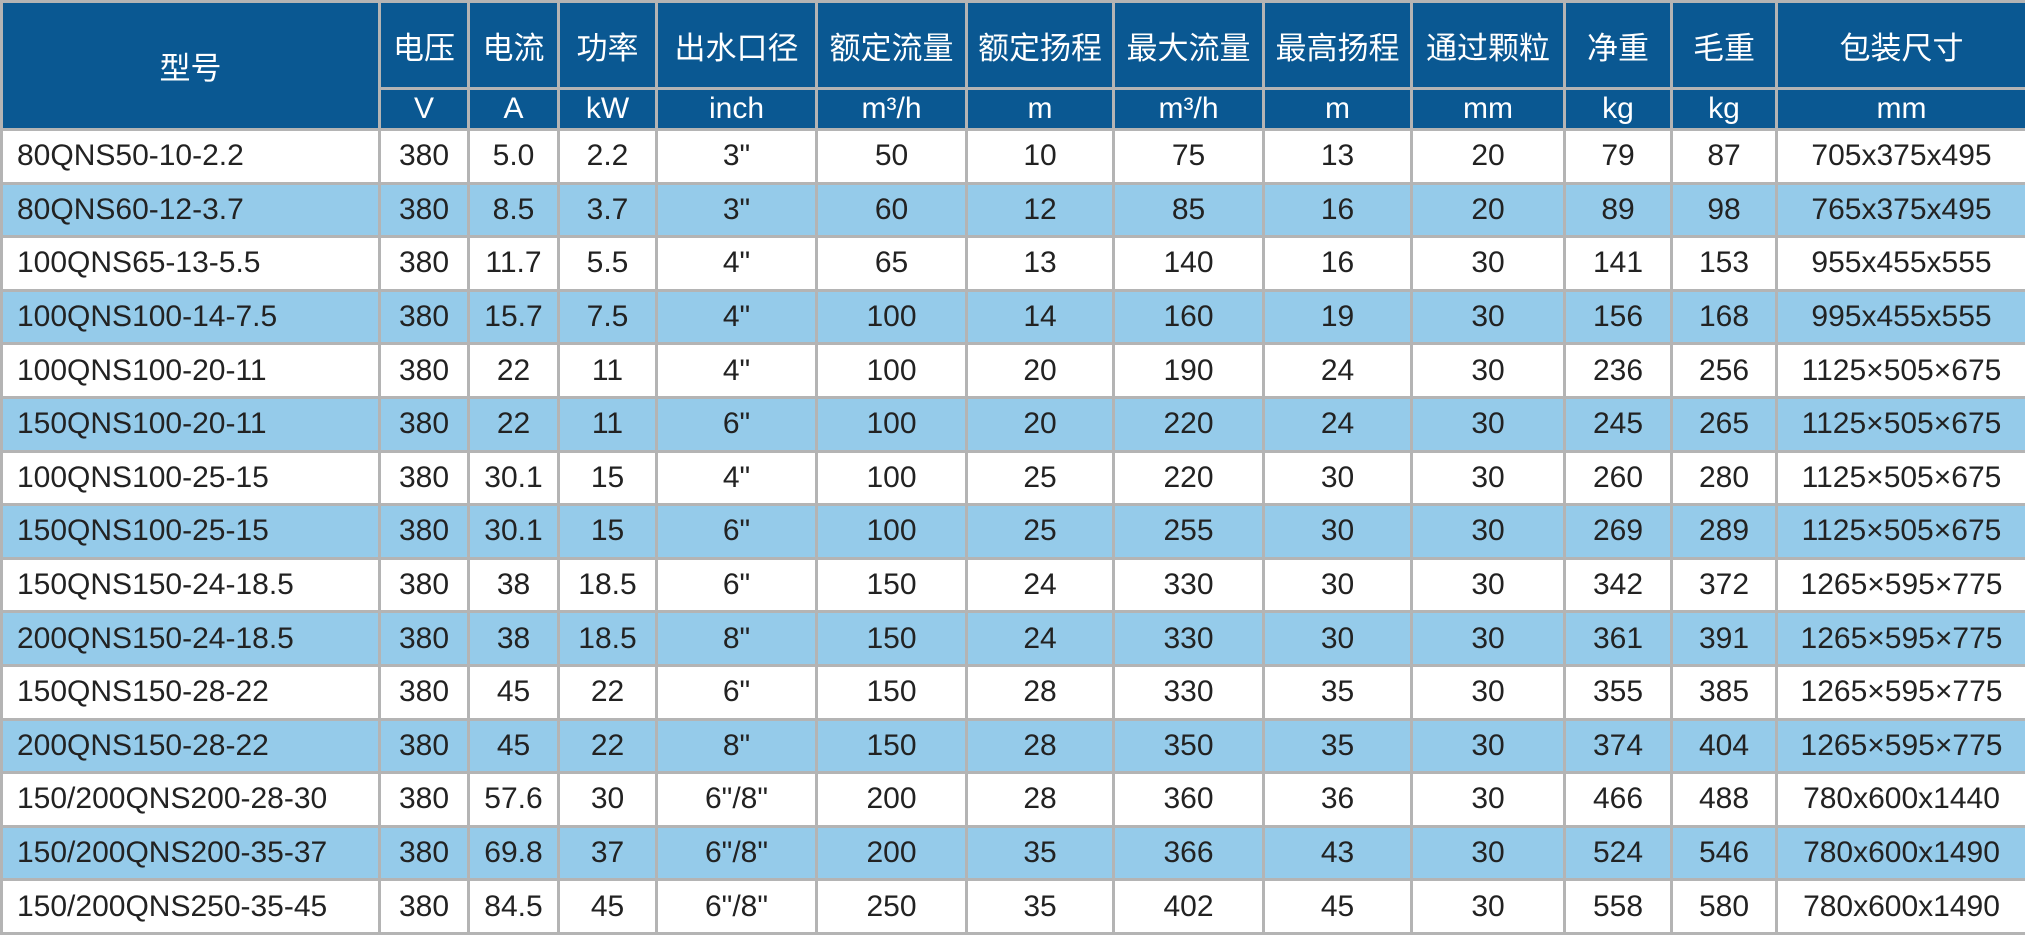 The image size is (2025, 935). What do you see at coordinates (1724, 424) in the screenshot?
I see `cell-gross-weight: 265` at bounding box center [1724, 424].